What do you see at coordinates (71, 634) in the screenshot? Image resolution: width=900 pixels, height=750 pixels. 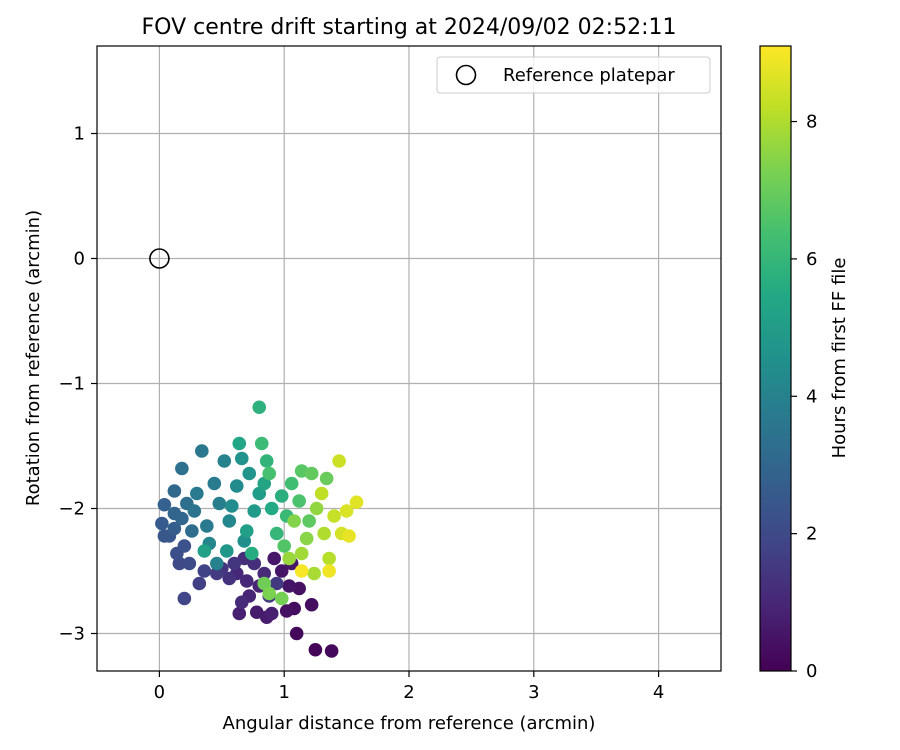 I see `y-tick-label: −3` at bounding box center [71, 634].